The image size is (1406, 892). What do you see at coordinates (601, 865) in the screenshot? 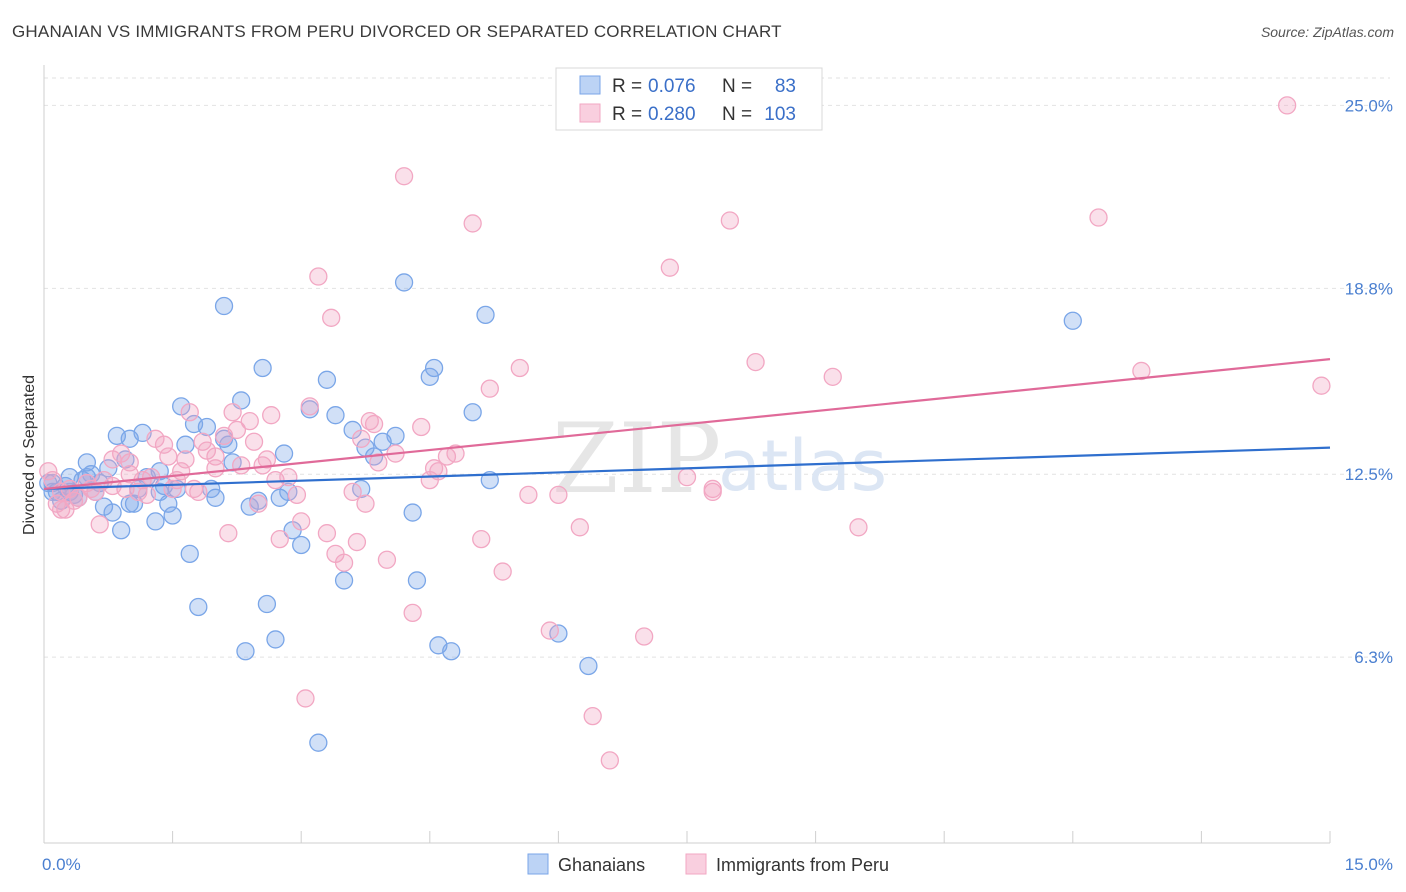
I see `series-legend-ghanaians: Ghanaians` at bounding box center [601, 865].